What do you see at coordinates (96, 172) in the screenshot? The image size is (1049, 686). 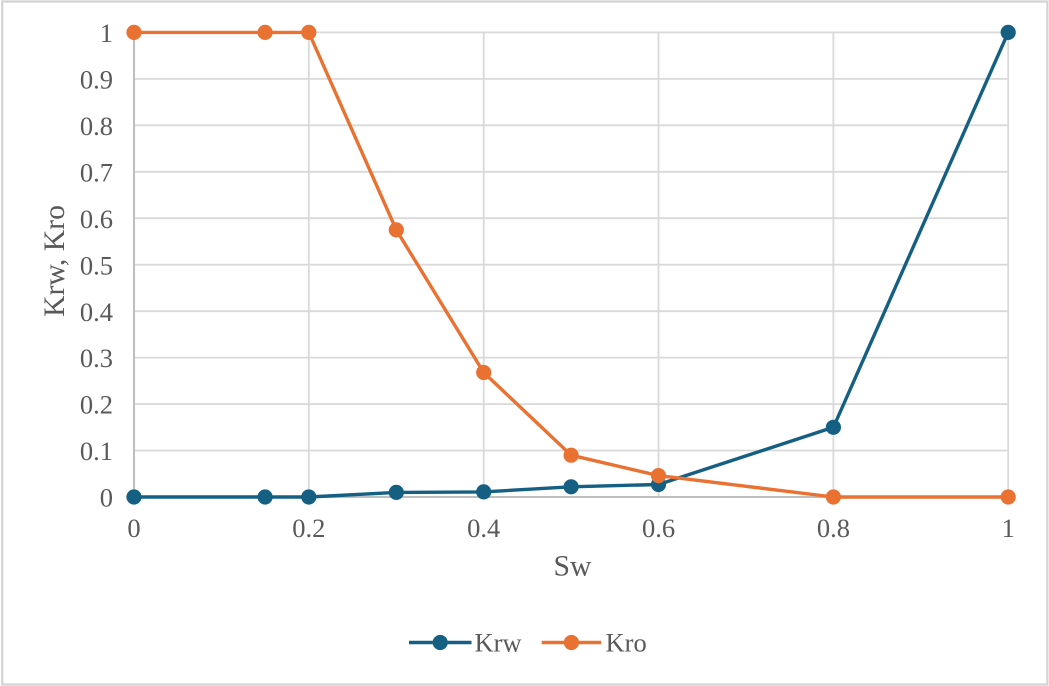 I see `svg-text: 0.7` at bounding box center [96, 172].